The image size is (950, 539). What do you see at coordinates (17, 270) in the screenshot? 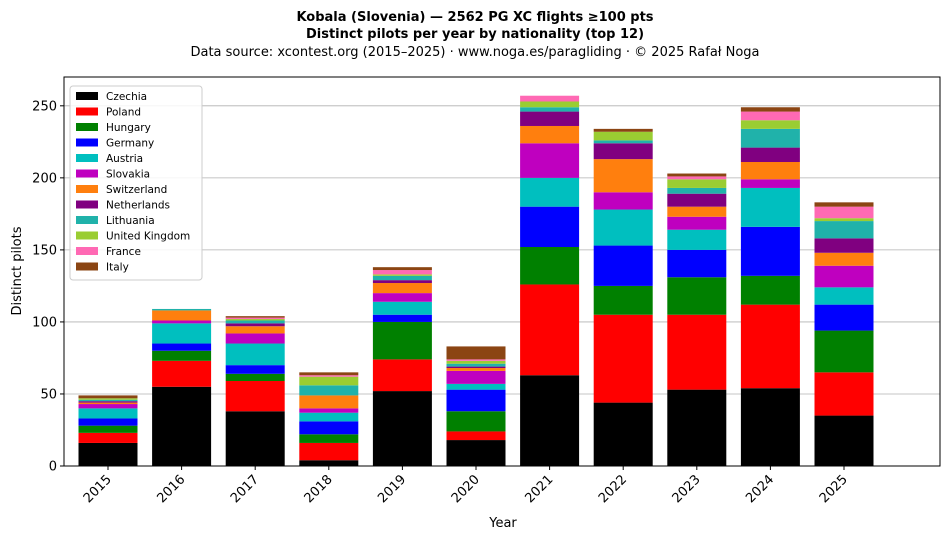
I see `y-axis-label: Distinct pilots` at bounding box center [17, 270].